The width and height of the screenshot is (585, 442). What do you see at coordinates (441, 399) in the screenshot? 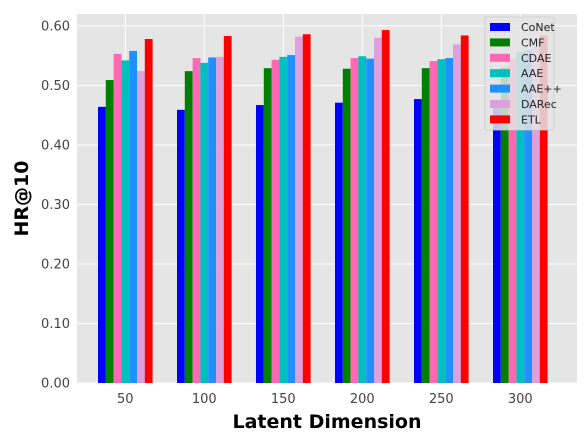
I see `x-tick-label: 250` at bounding box center [441, 399].